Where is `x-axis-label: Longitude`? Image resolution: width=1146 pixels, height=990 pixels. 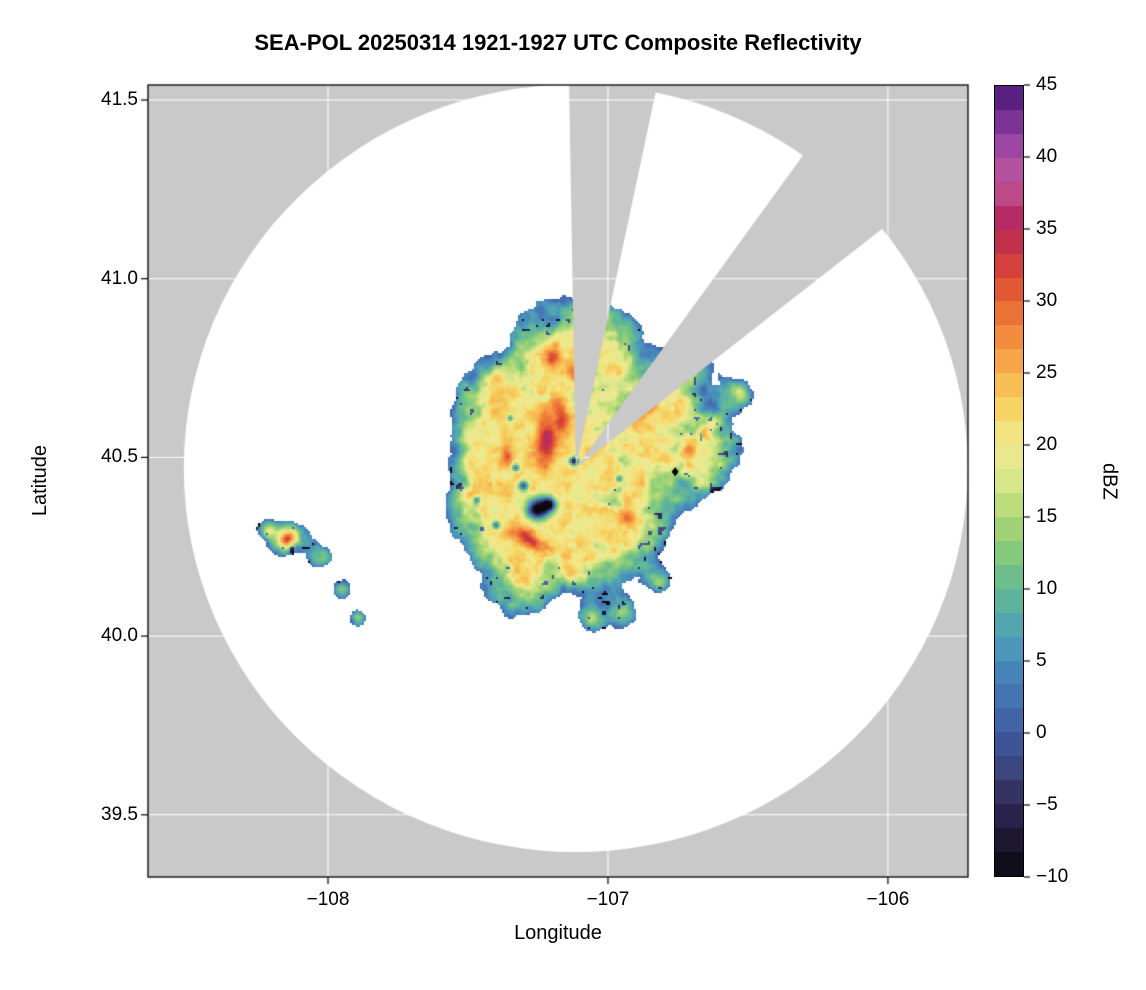 x-axis-label: Longitude is located at coordinates (558, 933).